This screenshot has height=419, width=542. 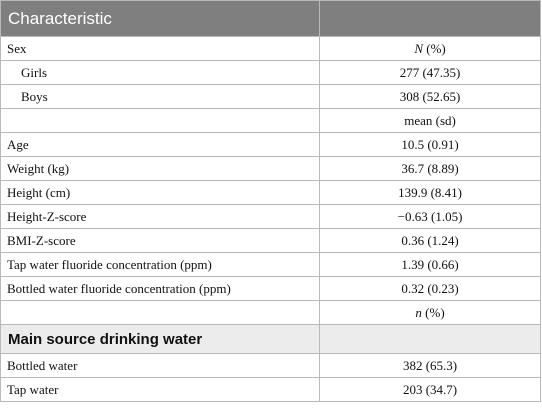 I want to click on row-value: 382 (65.3), so click(x=430, y=365).